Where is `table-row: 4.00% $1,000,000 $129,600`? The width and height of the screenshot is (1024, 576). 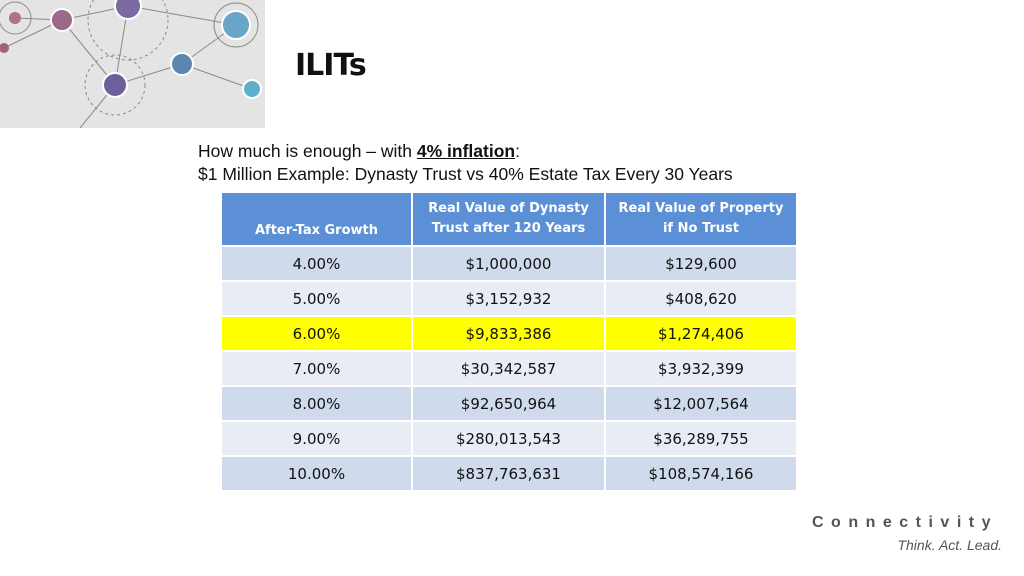
table-row: 4.00% $1,000,000 $129,600 is located at coordinates (510, 264).